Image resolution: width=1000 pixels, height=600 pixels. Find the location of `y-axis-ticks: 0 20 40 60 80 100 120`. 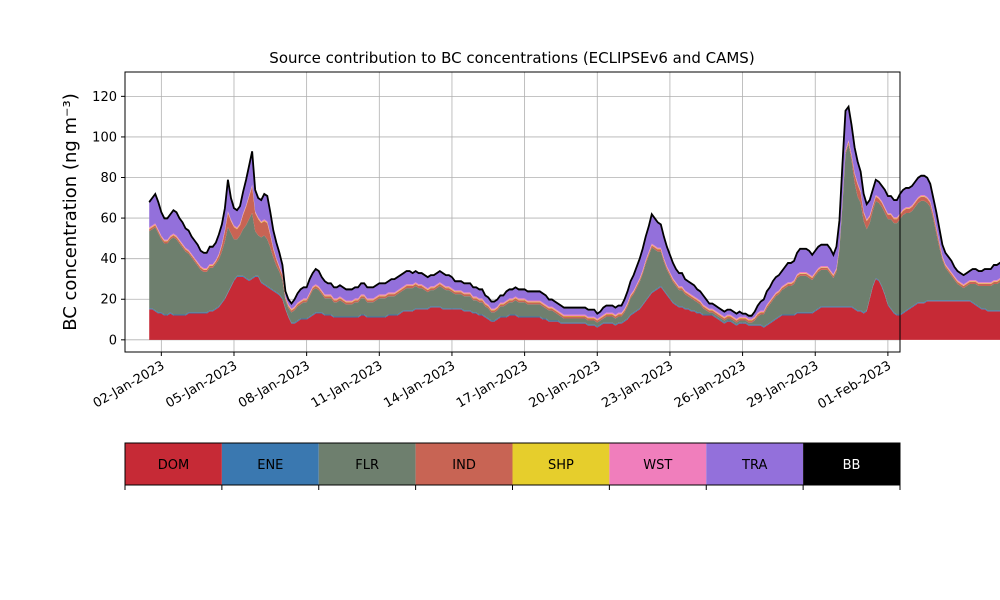

y-axis-ticks: 0 20 40 60 80 100 120 is located at coordinates (108, 219).